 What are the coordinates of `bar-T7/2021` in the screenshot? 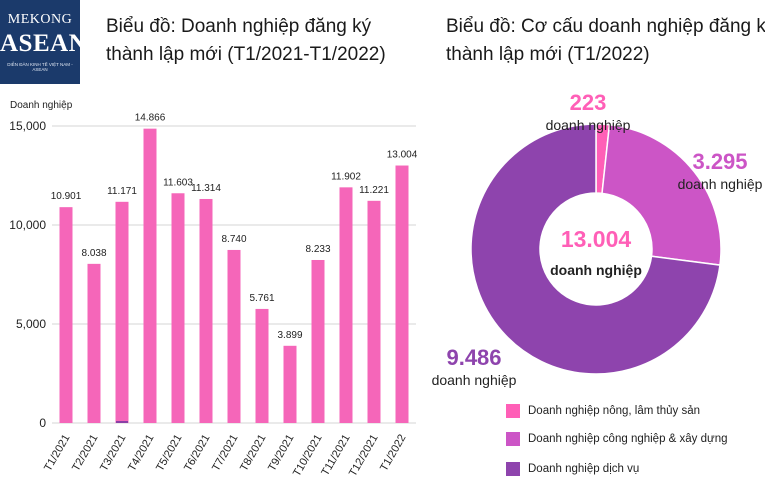 It's located at (234, 336).